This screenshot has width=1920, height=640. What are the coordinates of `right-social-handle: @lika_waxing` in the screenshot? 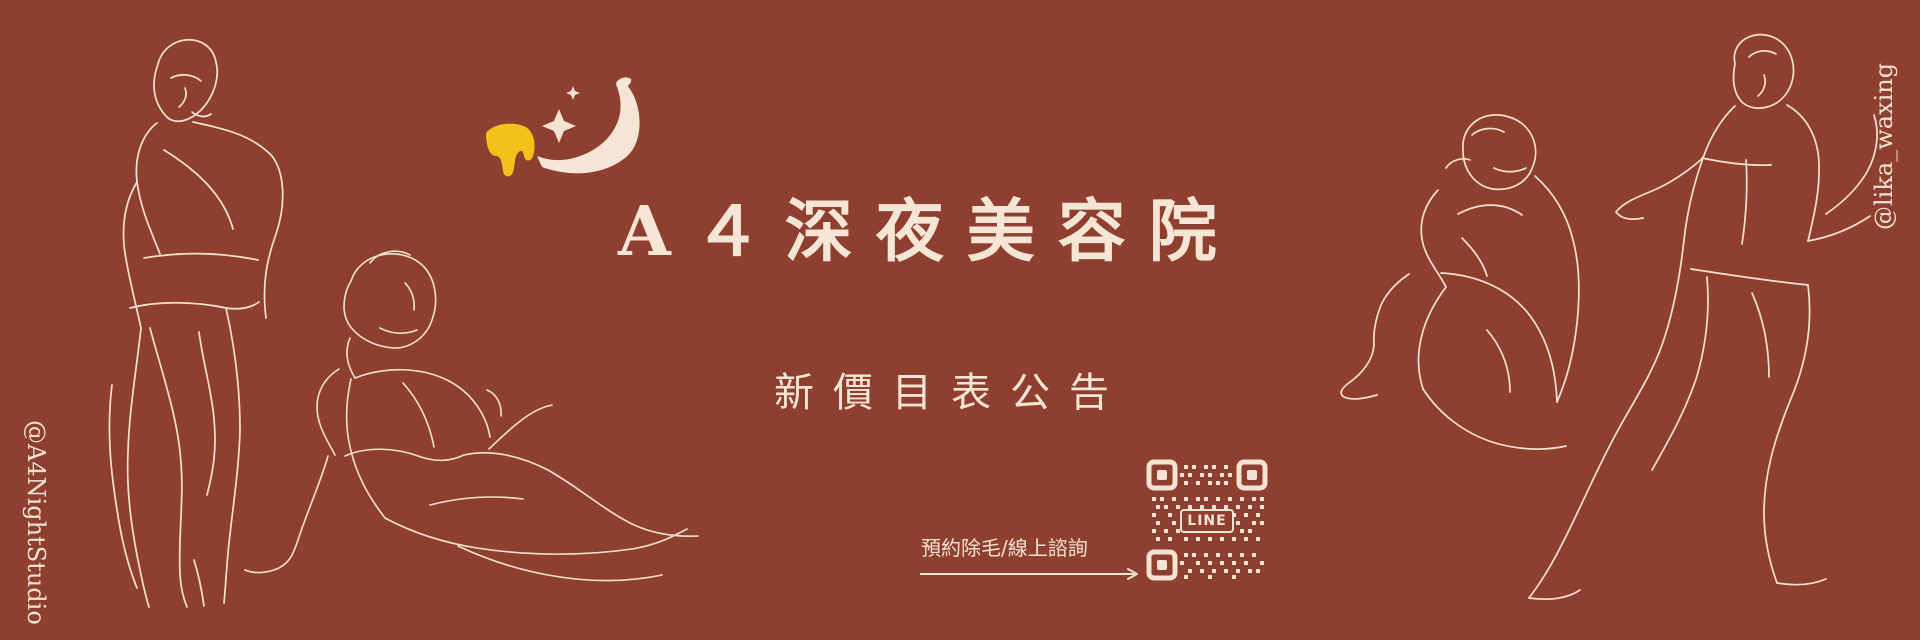 It's located at (1884, 146).